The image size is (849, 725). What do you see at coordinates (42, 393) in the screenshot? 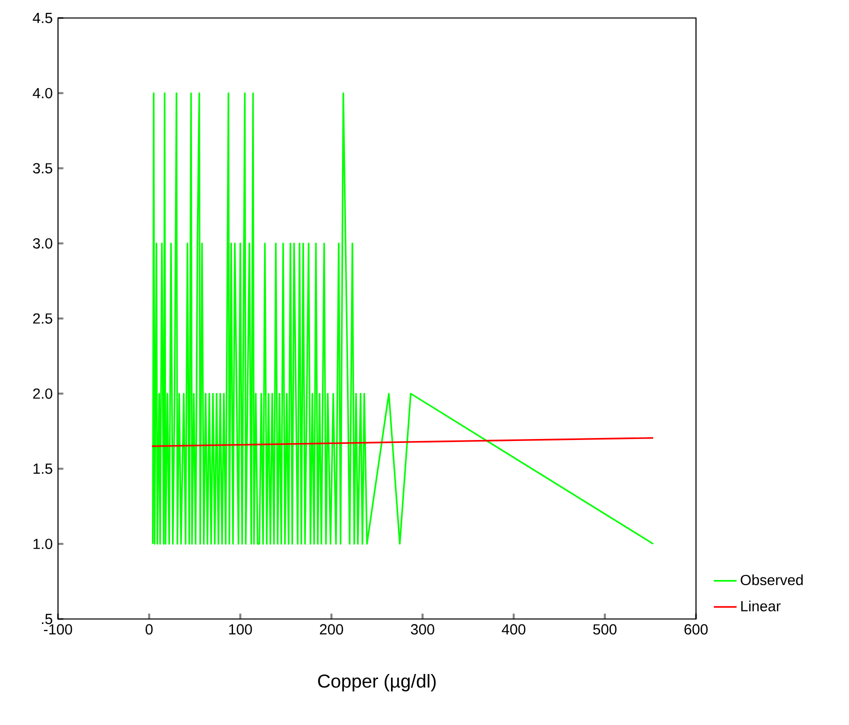
I see `y-tick-label: 2.0` at bounding box center [42, 393].